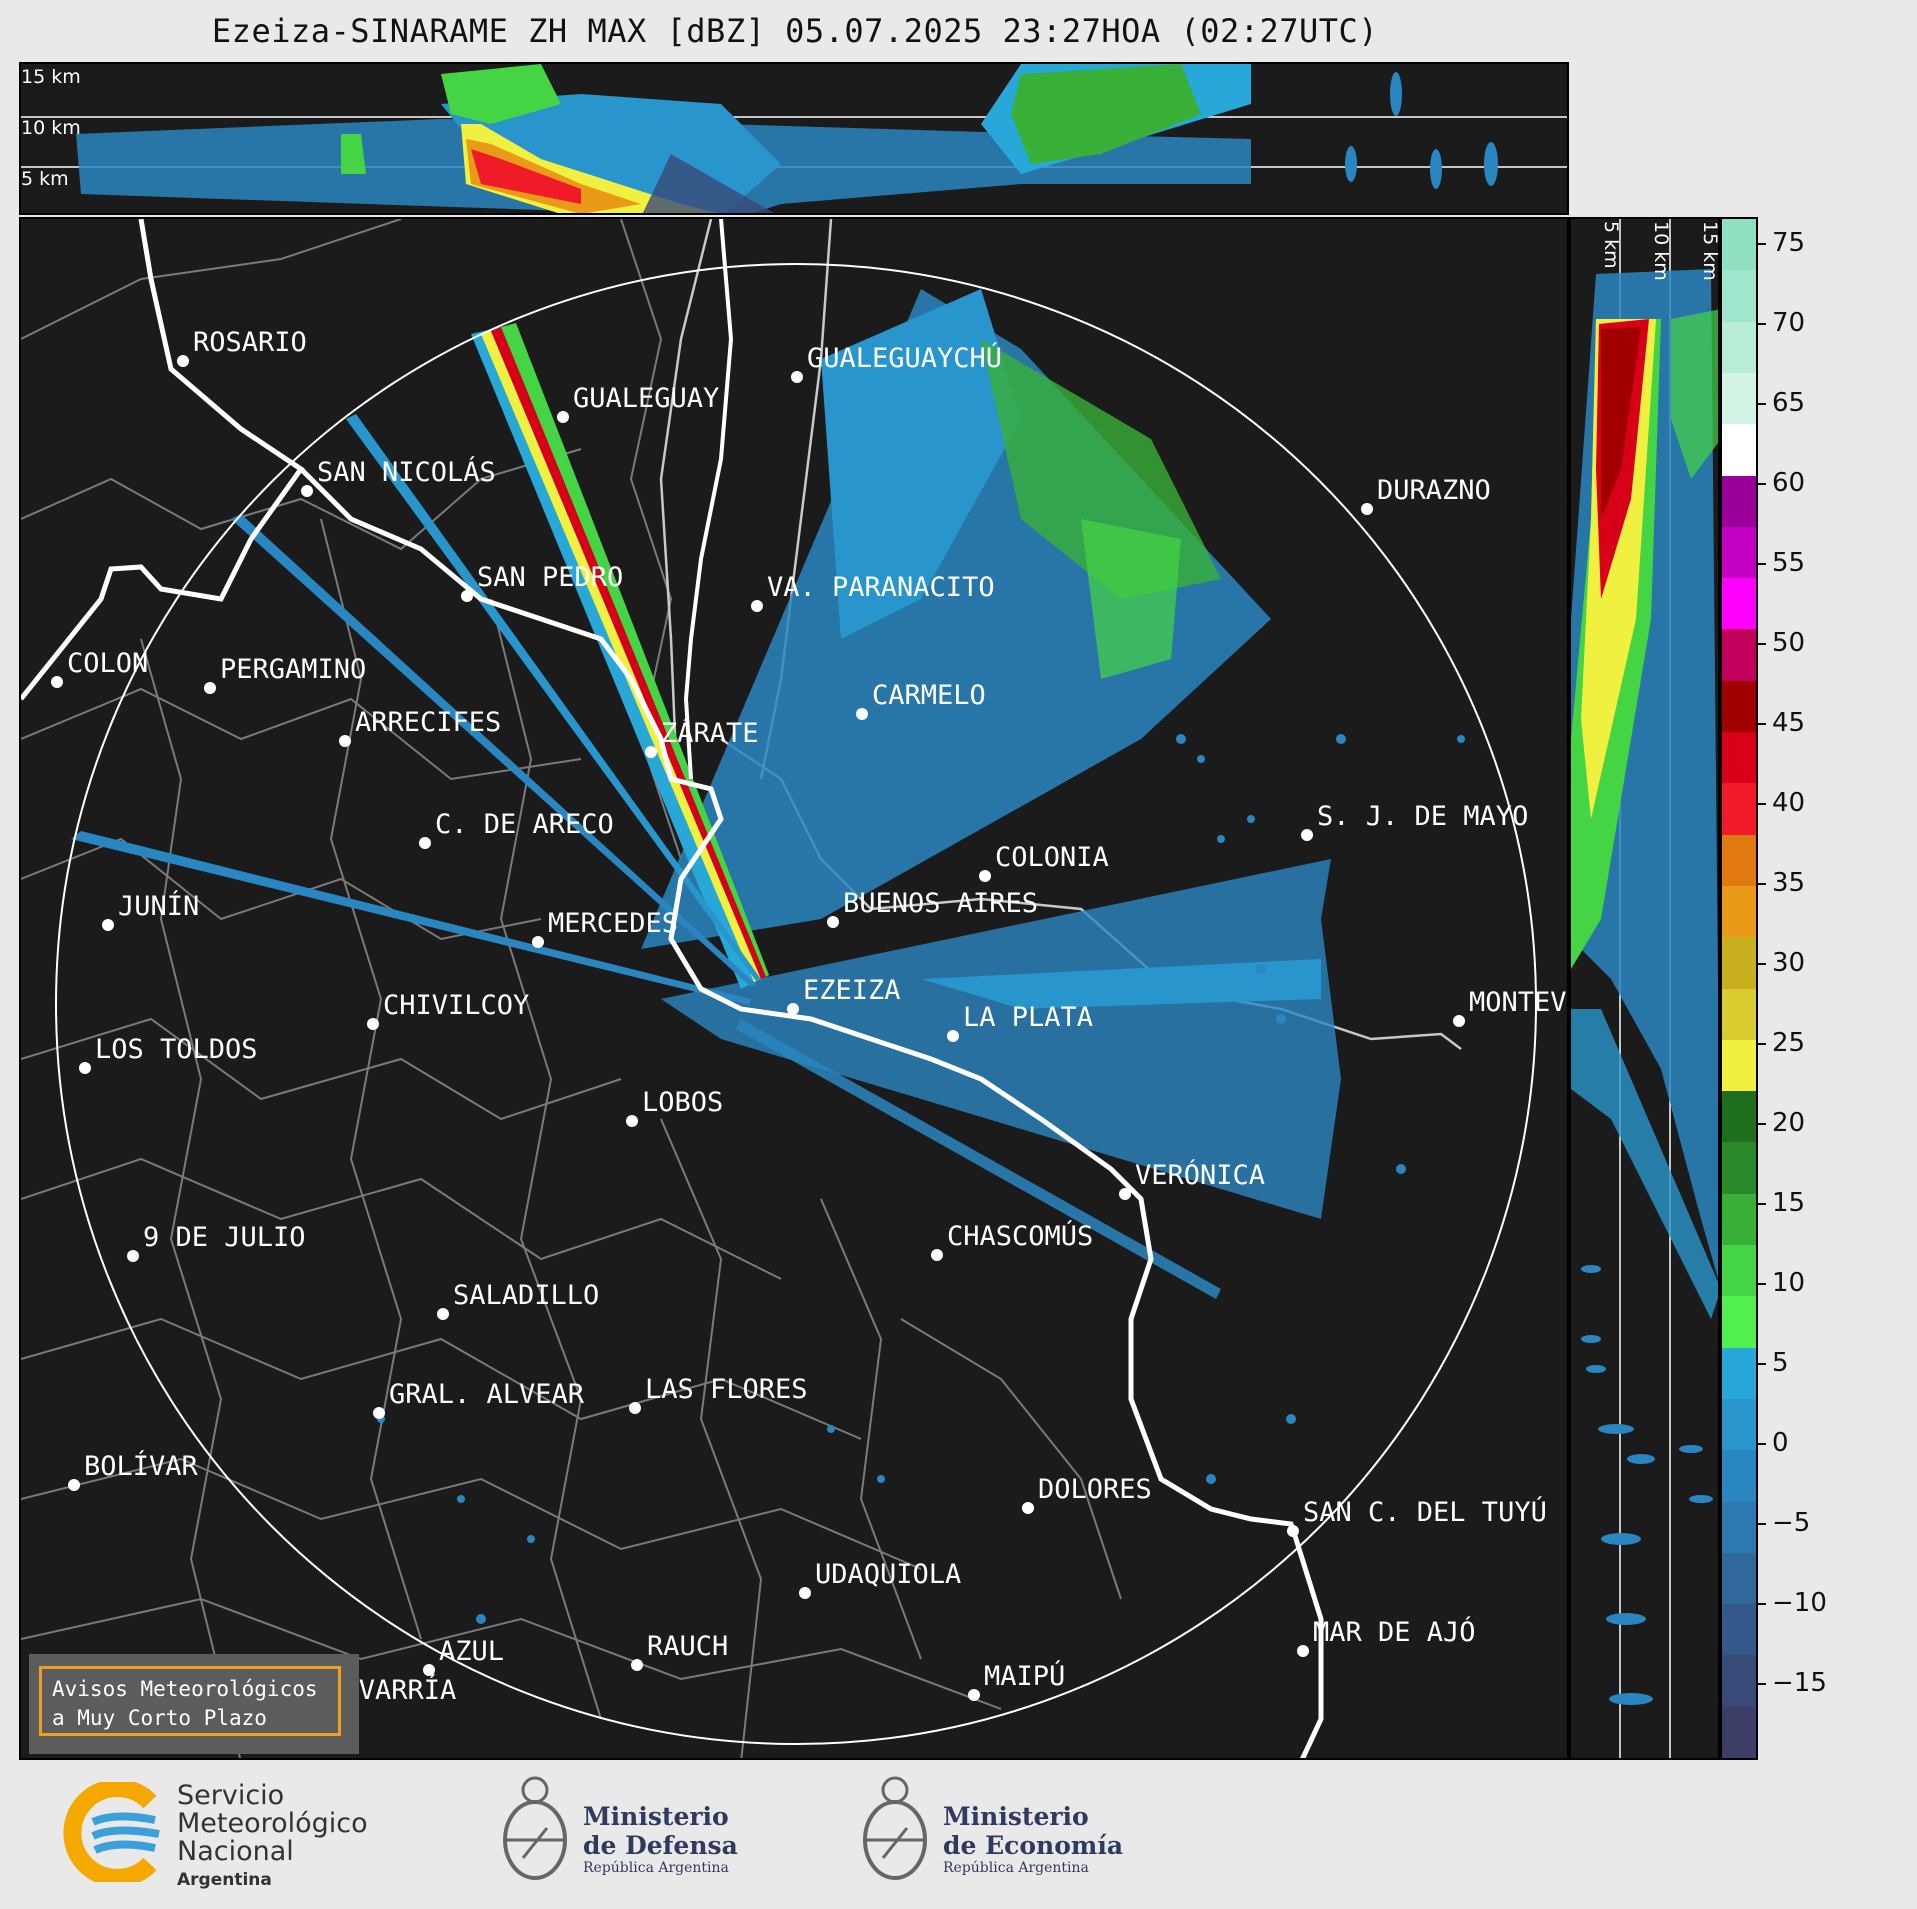 The image size is (1917, 1909). I want to click on city-marker: LAS FLORES, so click(718, 1394).